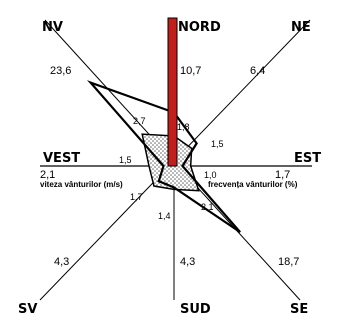  Describe the element at coordinates (282, 175) in the screenshot. I see `freq-label-est: 1,7` at that location.